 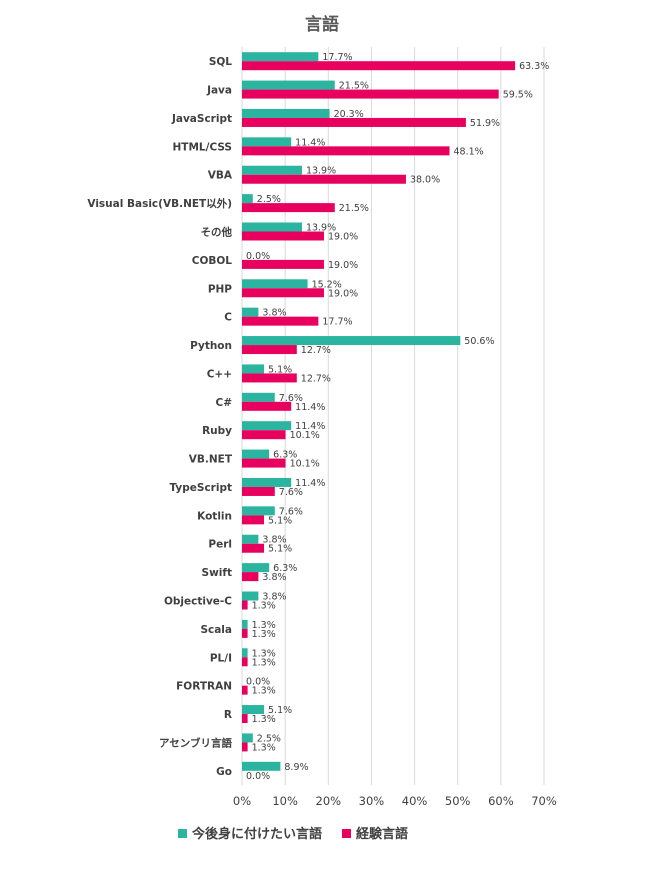 I want to click on category-label: Kotlin, so click(x=214, y=516).